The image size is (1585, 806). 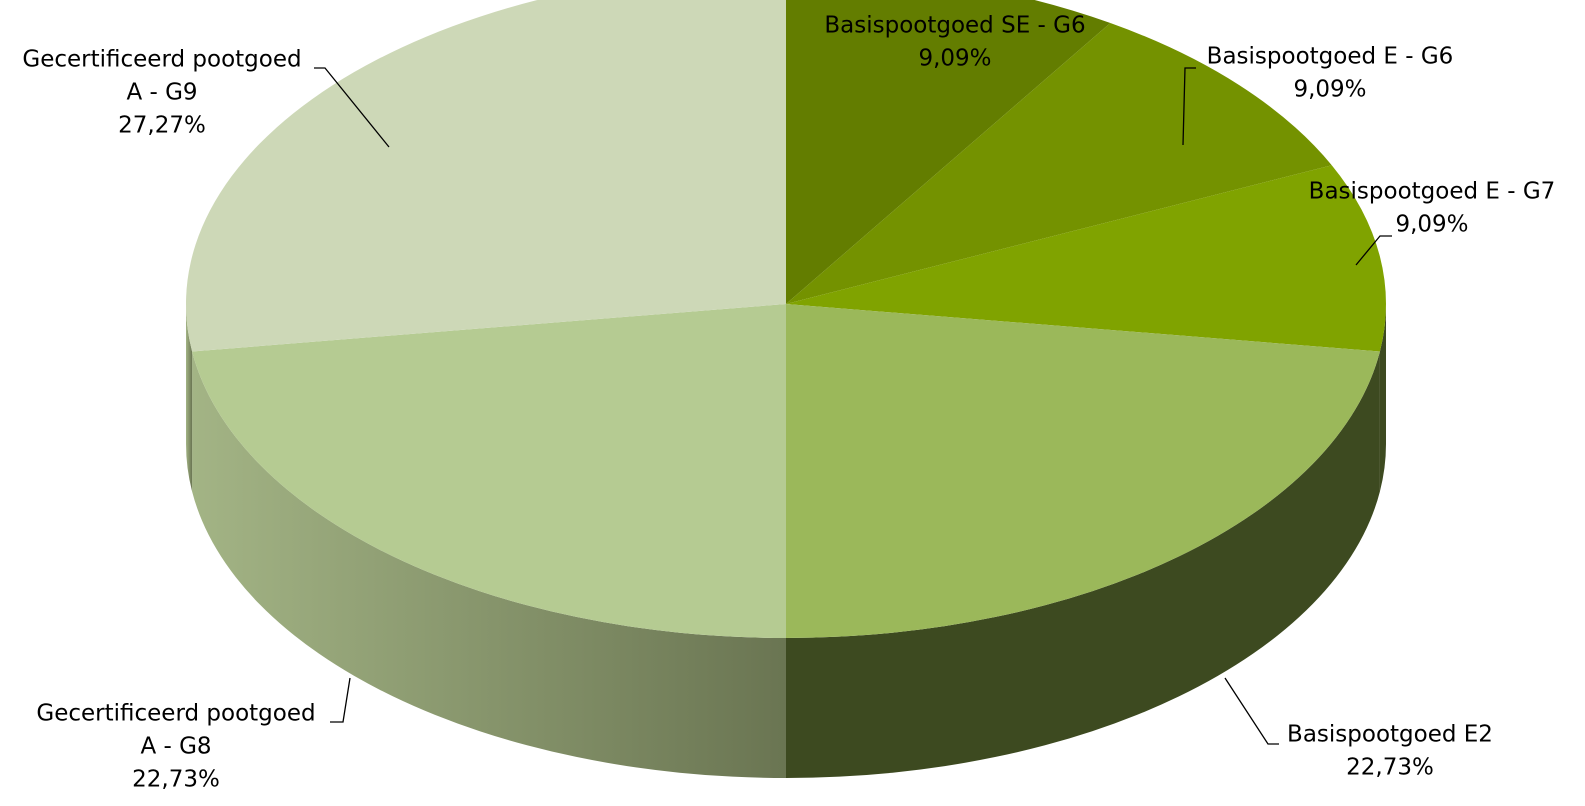 I want to click on percent-label-gecertificeerd-pootgoed-a-g8: 22,73%, so click(x=176, y=780).